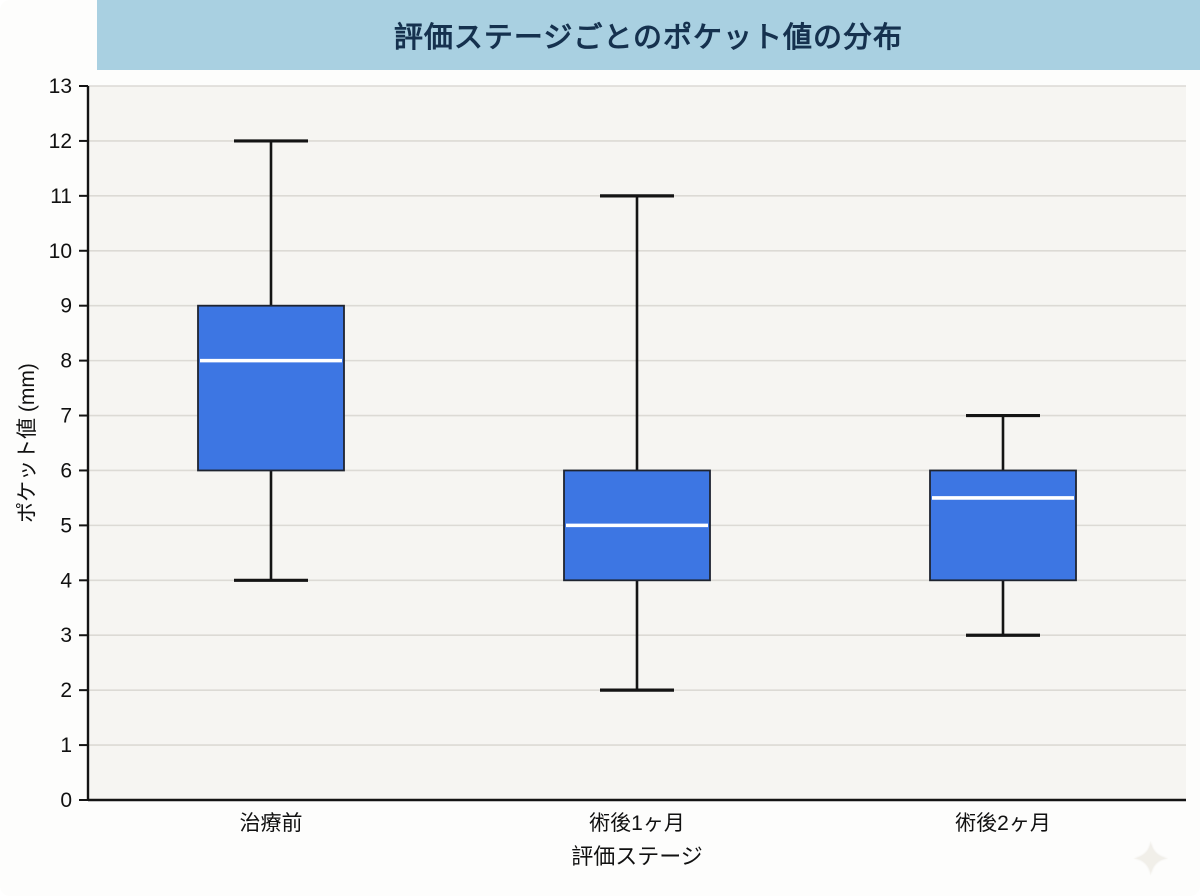 The image size is (1200, 896). Describe the element at coordinates (66, 361) in the screenshot. I see `y-tick-label: 8` at that location.